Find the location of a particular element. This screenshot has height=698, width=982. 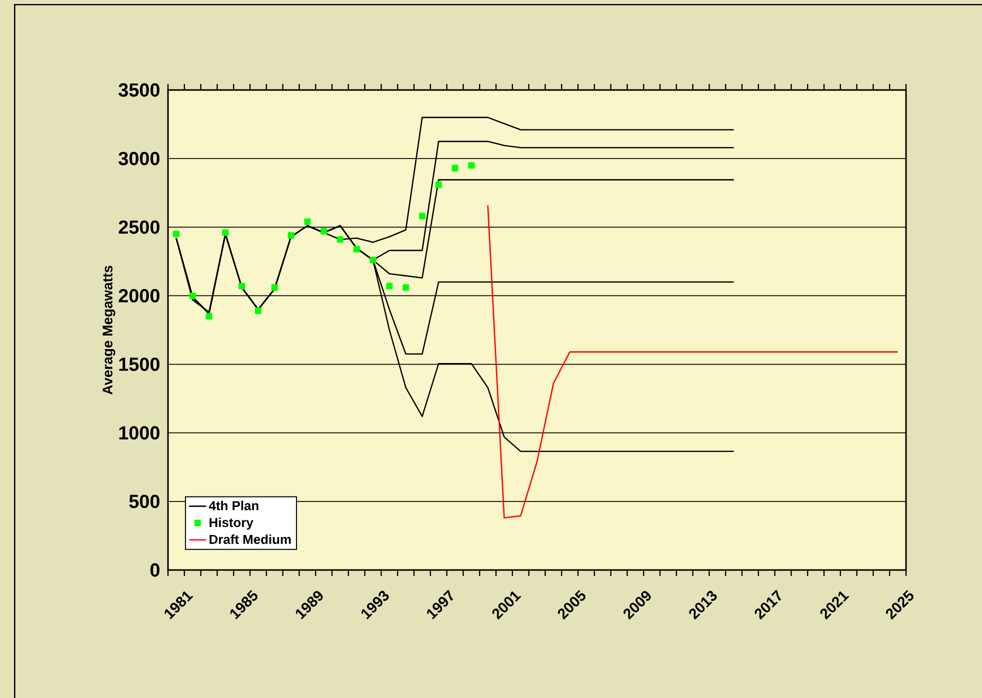

y-tick-label: 2500 is located at coordinates (139, 227).